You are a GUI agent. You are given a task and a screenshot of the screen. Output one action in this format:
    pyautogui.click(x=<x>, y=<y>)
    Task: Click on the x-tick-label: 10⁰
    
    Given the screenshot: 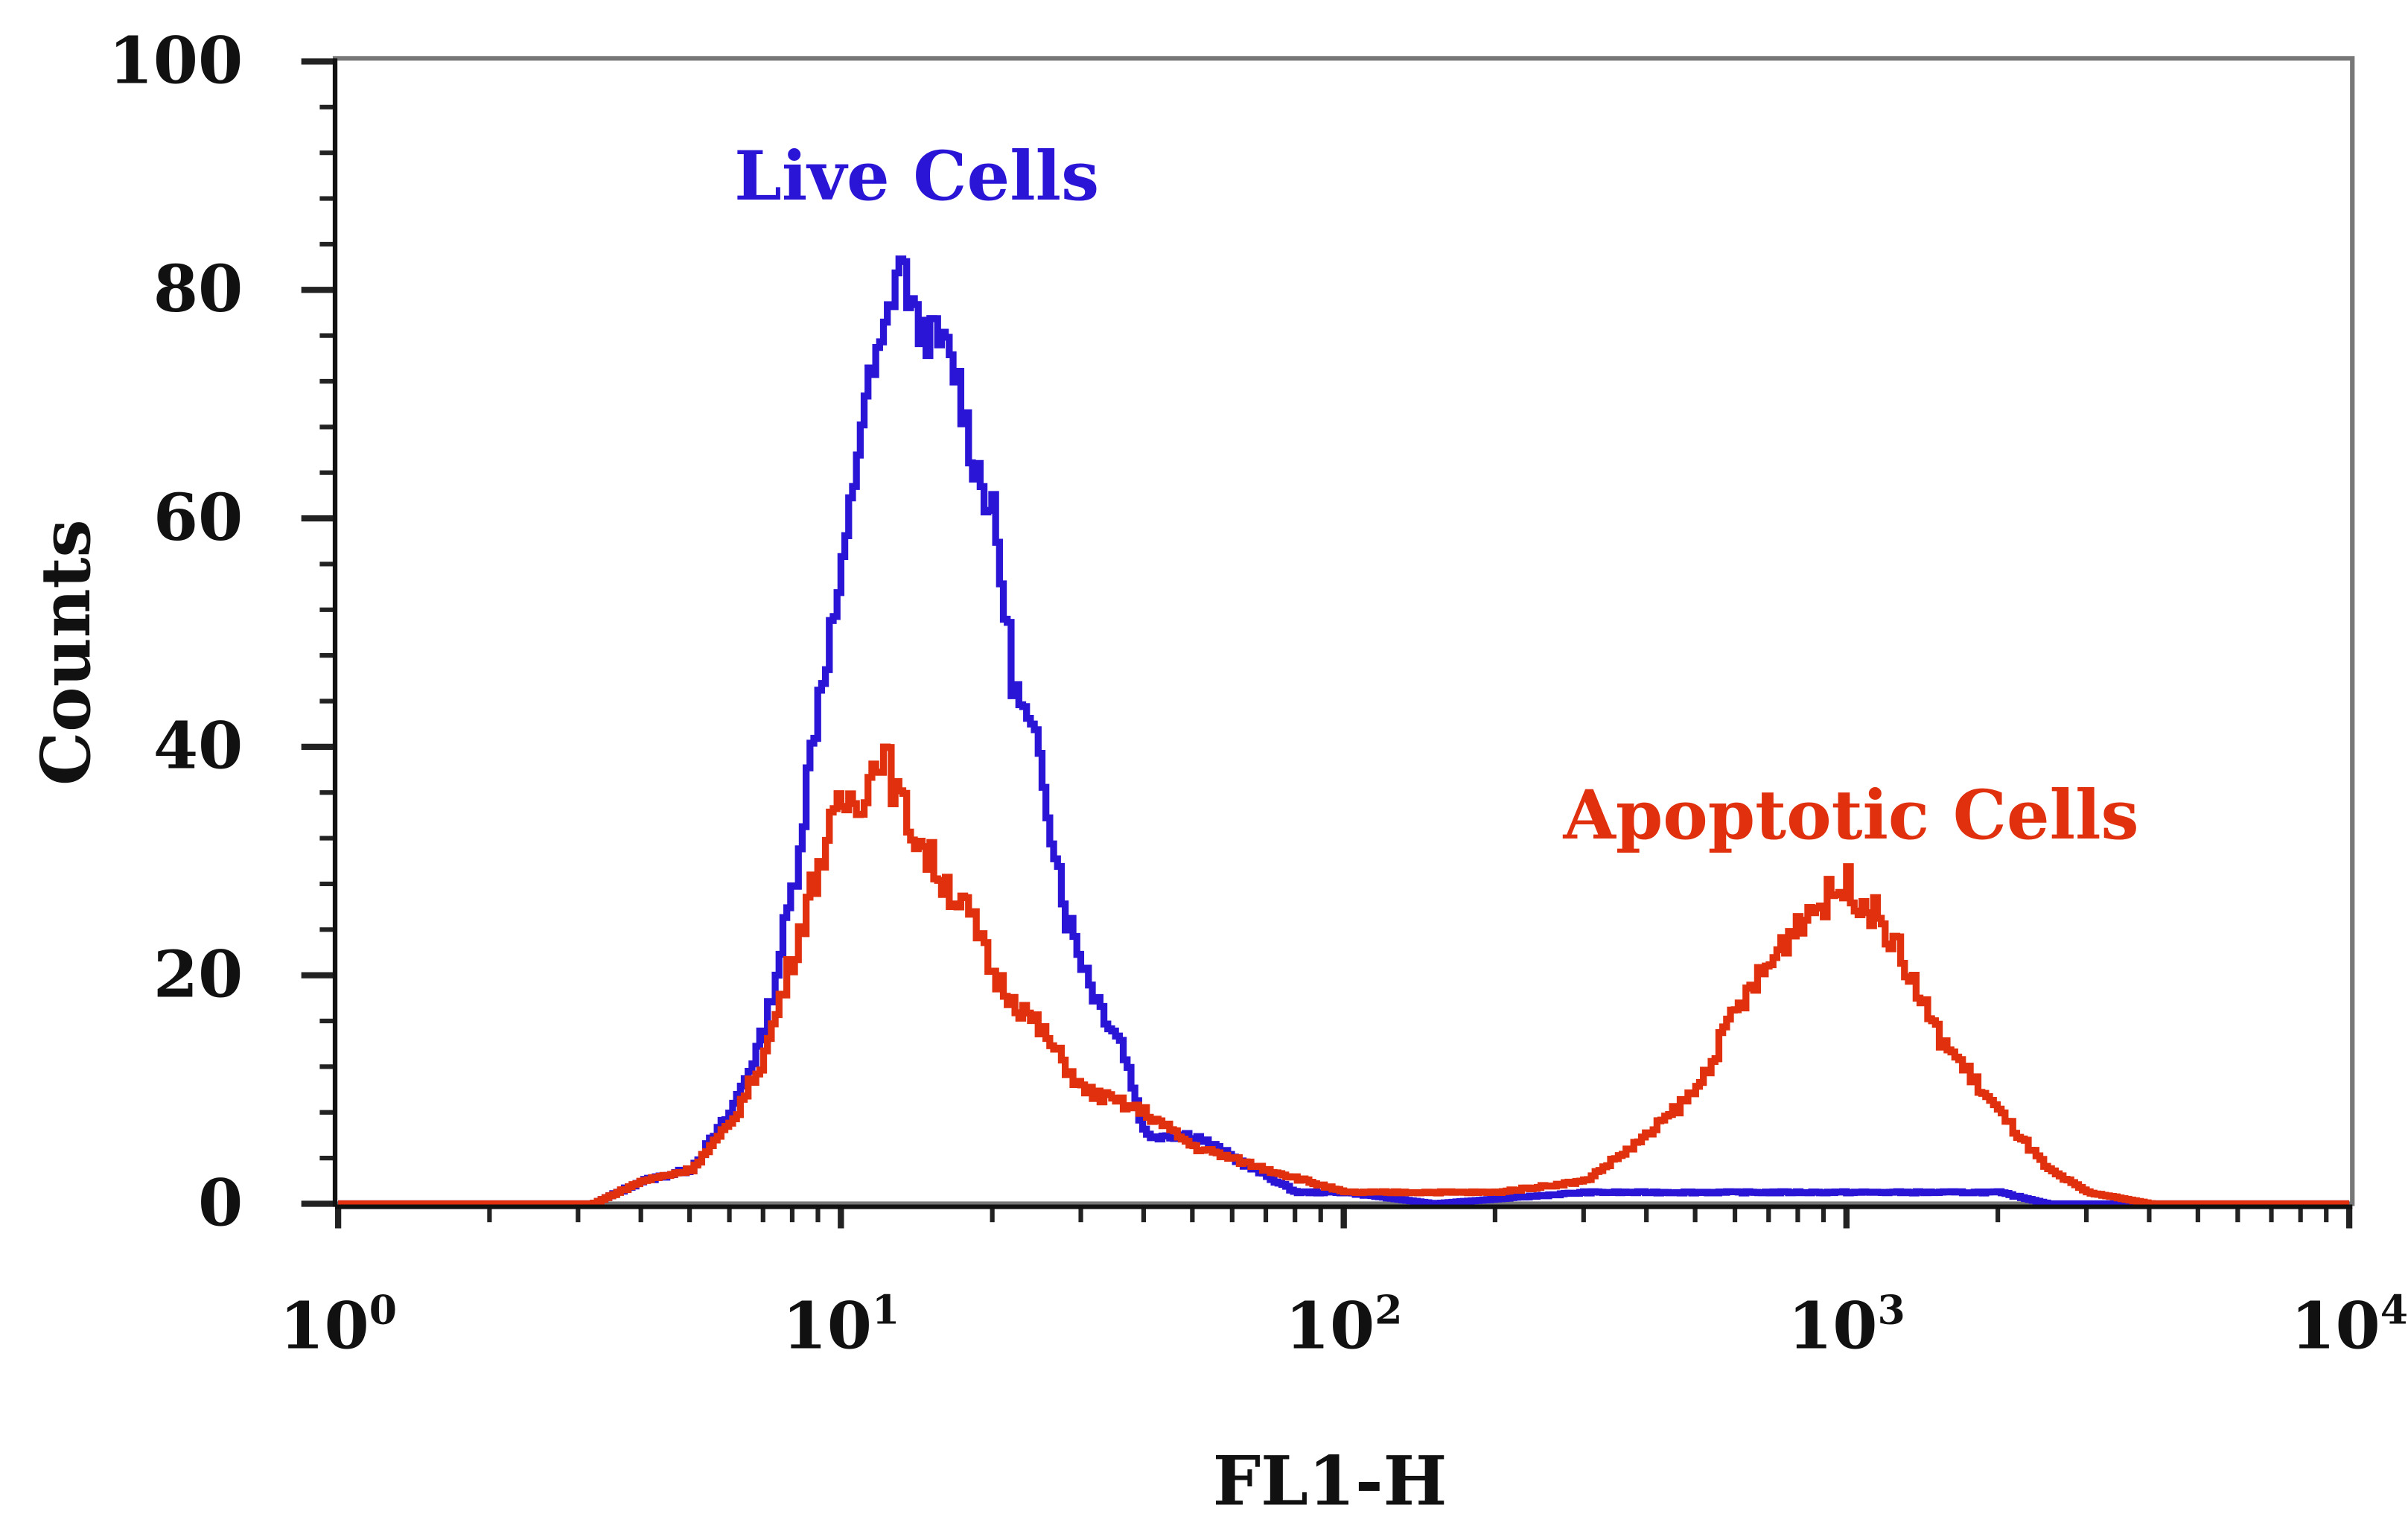 What is the action you would take?
    pyautogui.click(x=338, y=1325)
    